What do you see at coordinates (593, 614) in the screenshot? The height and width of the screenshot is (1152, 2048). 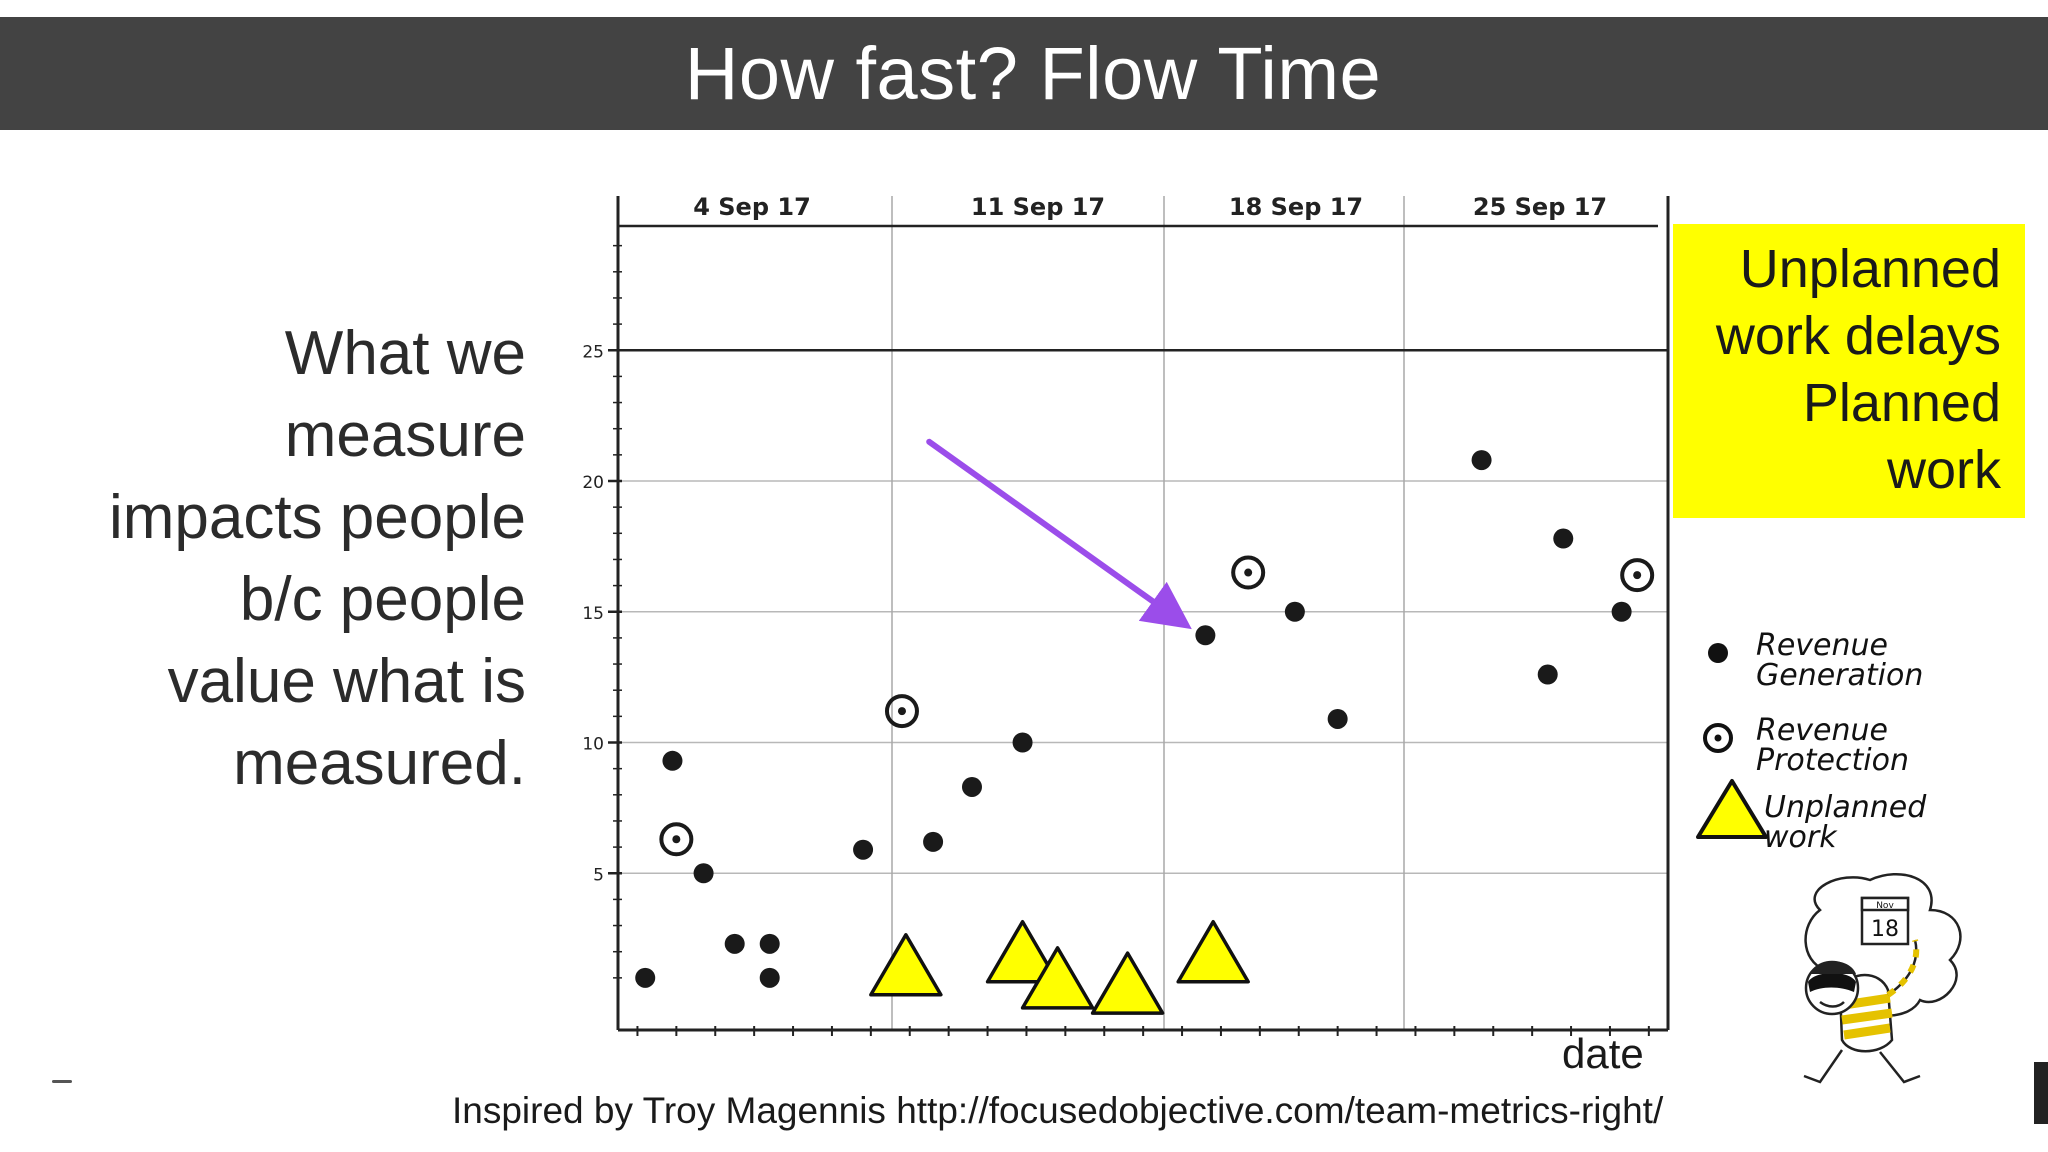 I see `y-tick-label: 15` at bounding box center [593, 614].